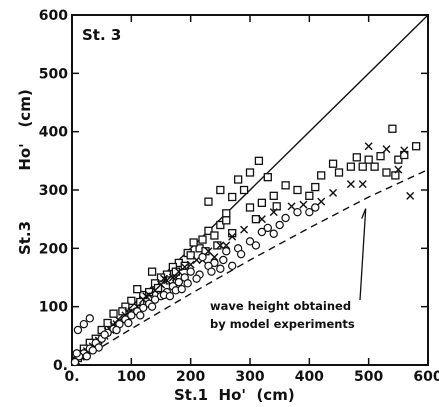 Image resolution: width=439 pixels, height=407 pixels. What do you see at coordinates (426, 377) in the screenshot?
I see `x-tick-label: 600` at bounding box center [426, 377].